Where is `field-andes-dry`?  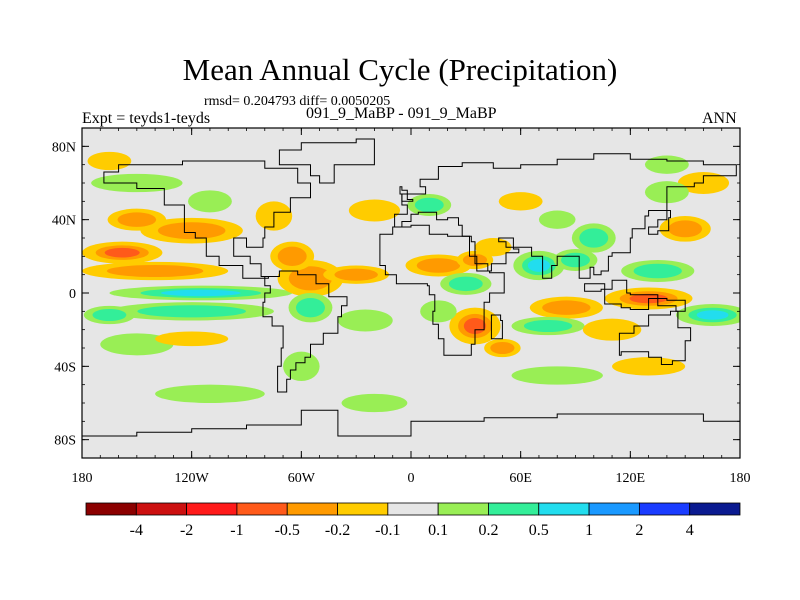
field-andes-dry is located at coordinates (292, 256).